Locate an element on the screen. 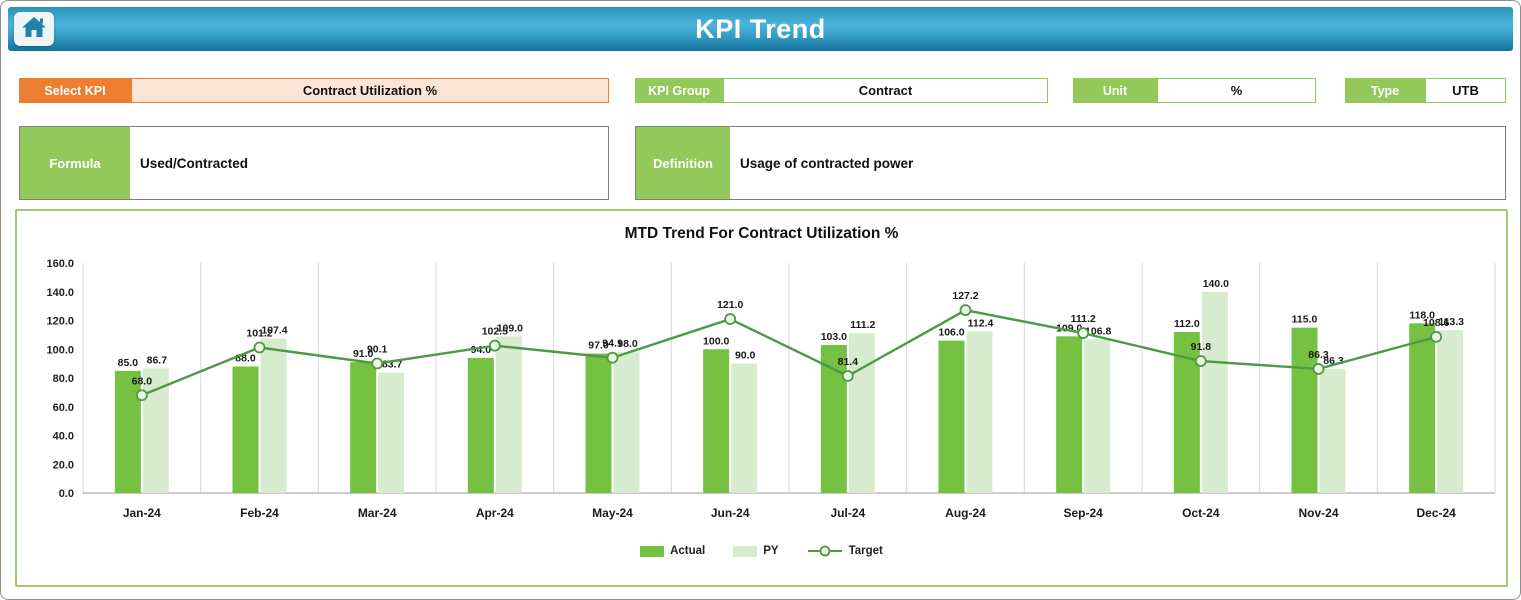  actual-data-label: 112.0 is located at coordinates (1187, 324).